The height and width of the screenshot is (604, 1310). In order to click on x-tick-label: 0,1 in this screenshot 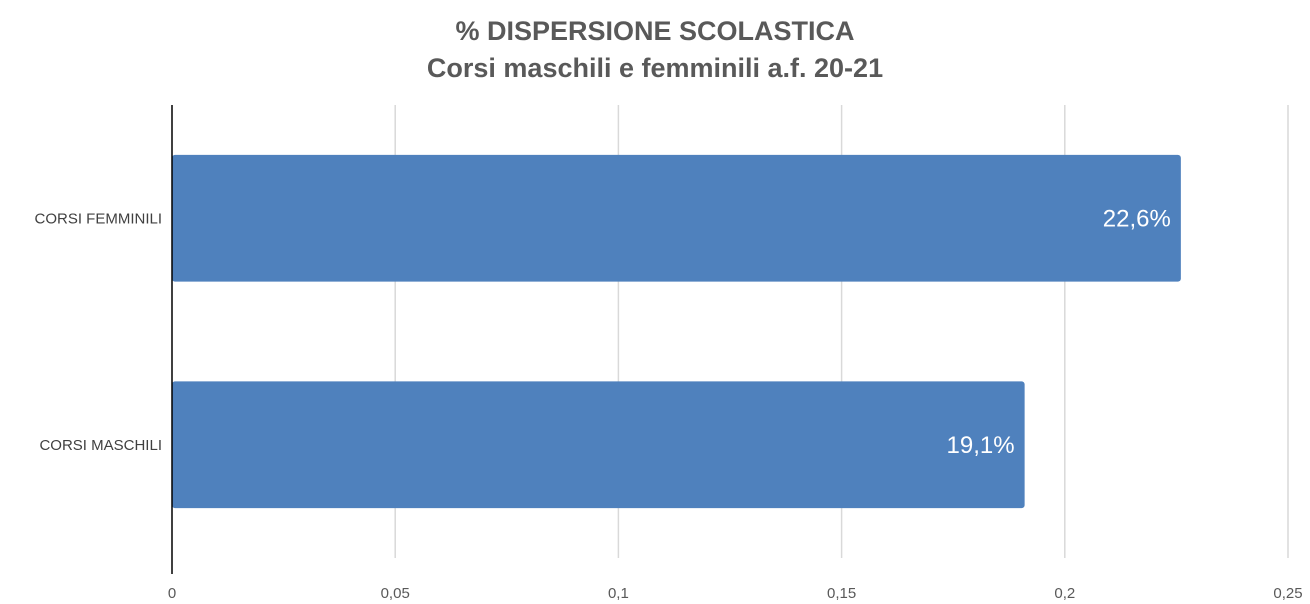, I will do `click(618, 593)`.